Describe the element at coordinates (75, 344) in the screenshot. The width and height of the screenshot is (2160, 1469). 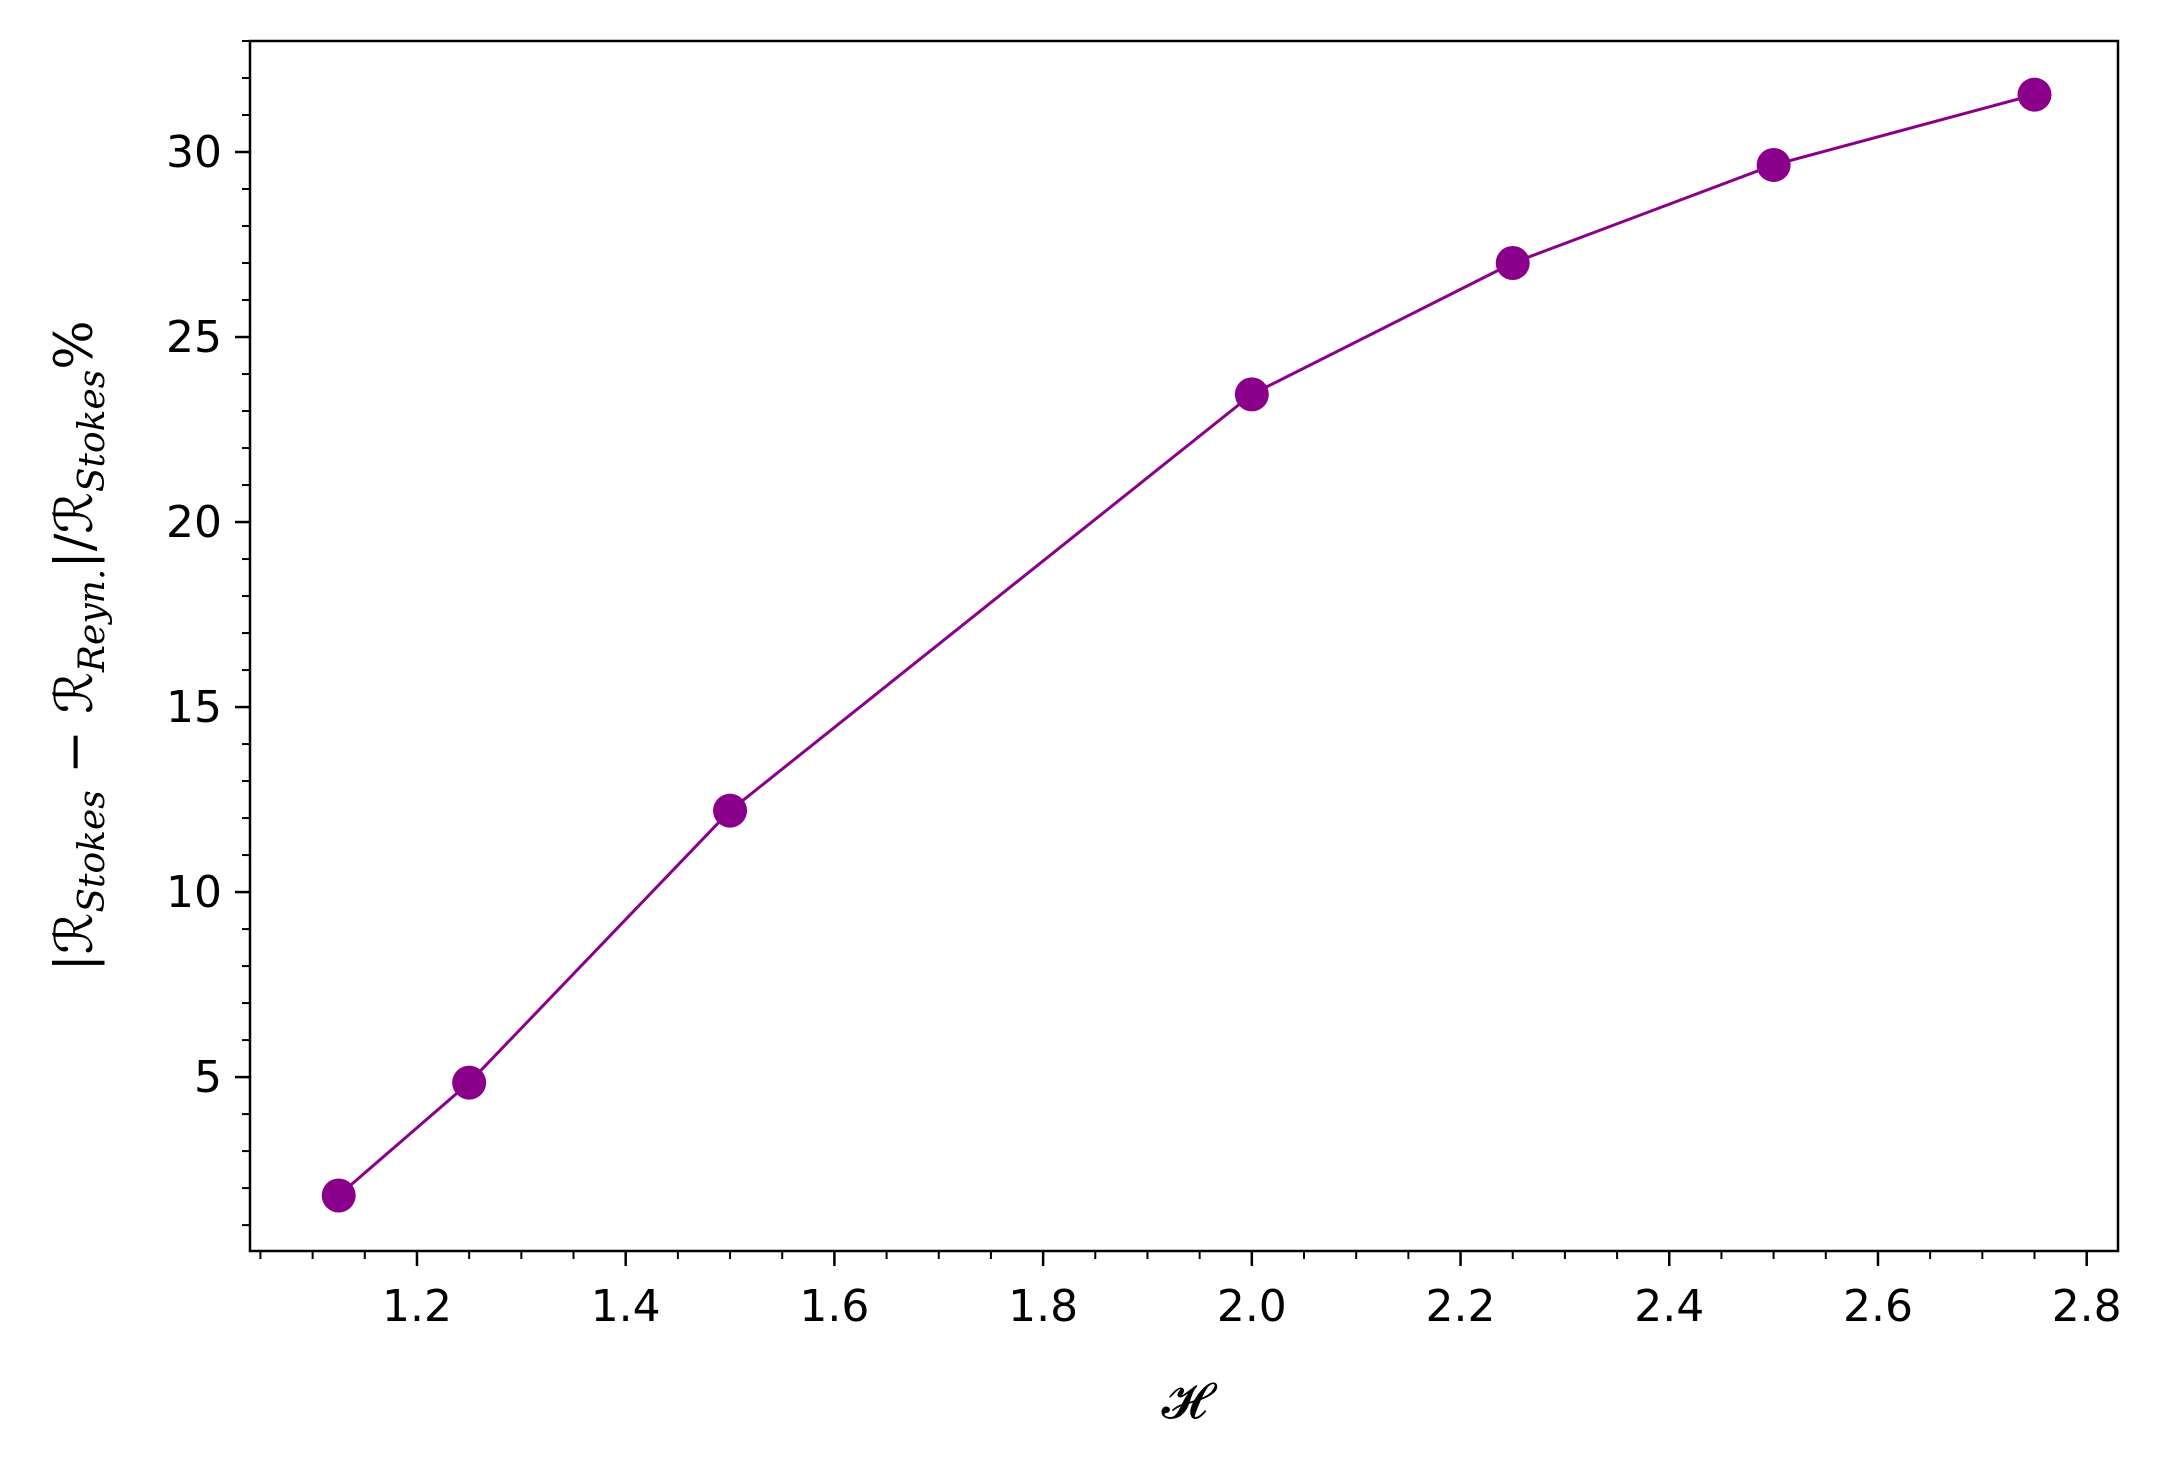
I see `y-label-percent: %` at that location.